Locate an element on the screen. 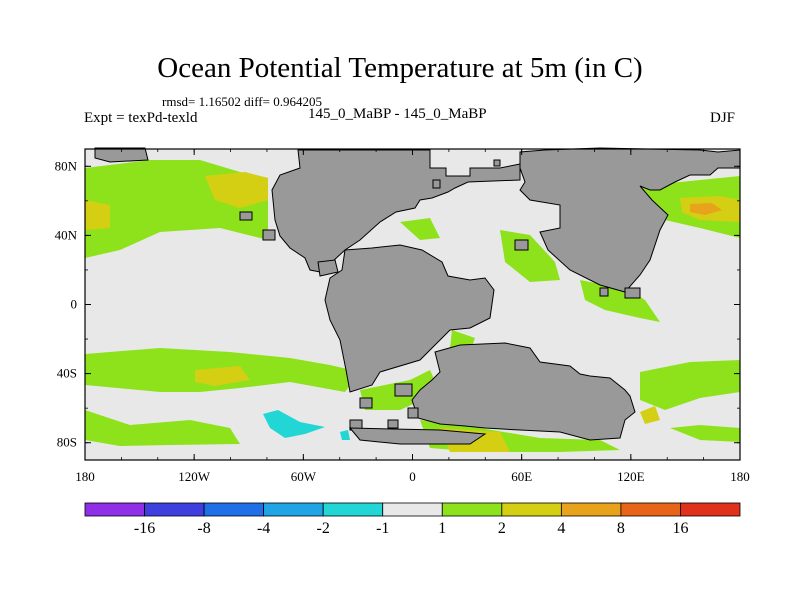 Image resolution: width=800 pixels, height=600 pixels. colorbar-label: -2 is located at coordinates (323, 528).